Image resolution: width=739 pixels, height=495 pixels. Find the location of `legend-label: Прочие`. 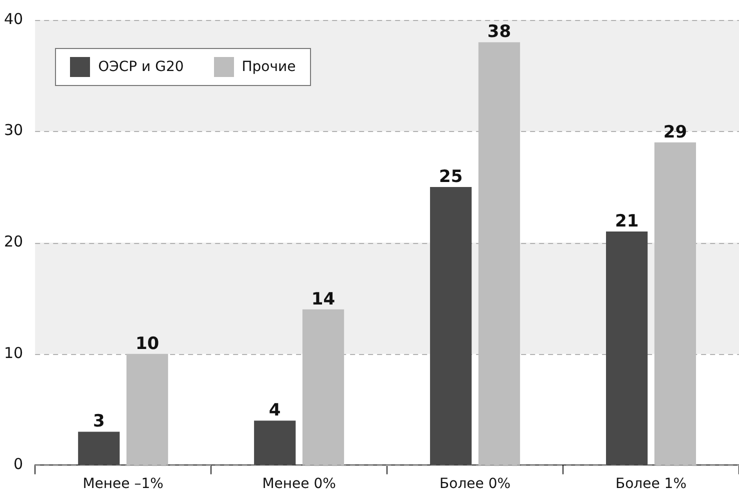

legend-label: Прочие is located at coordinates (269, 67).